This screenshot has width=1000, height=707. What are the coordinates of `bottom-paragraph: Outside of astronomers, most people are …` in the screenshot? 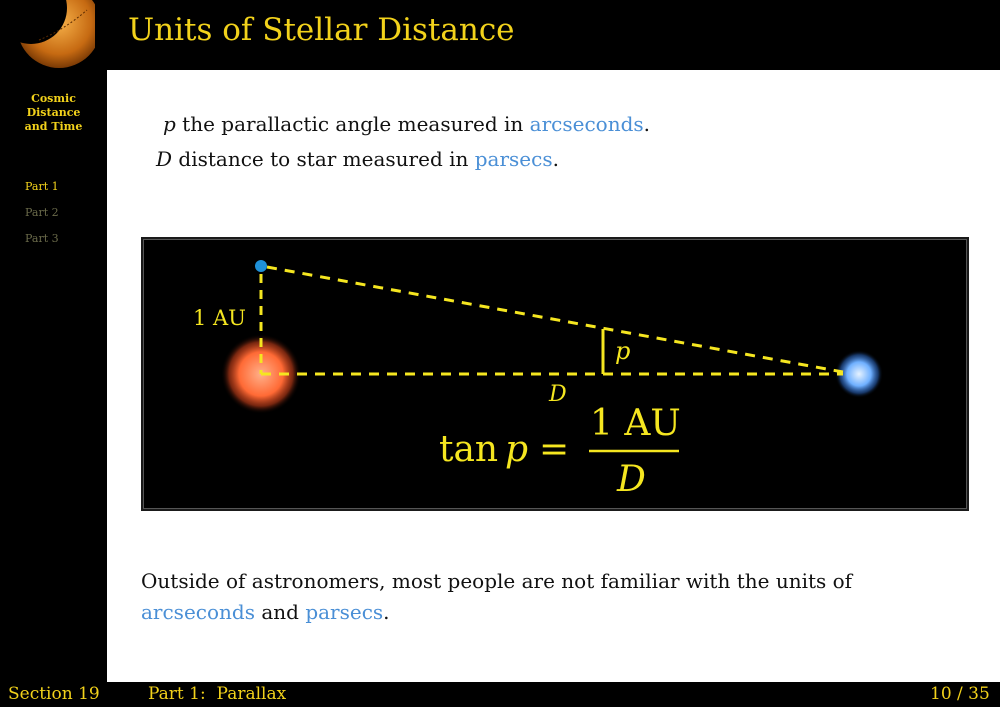 It's located at (497, 596).